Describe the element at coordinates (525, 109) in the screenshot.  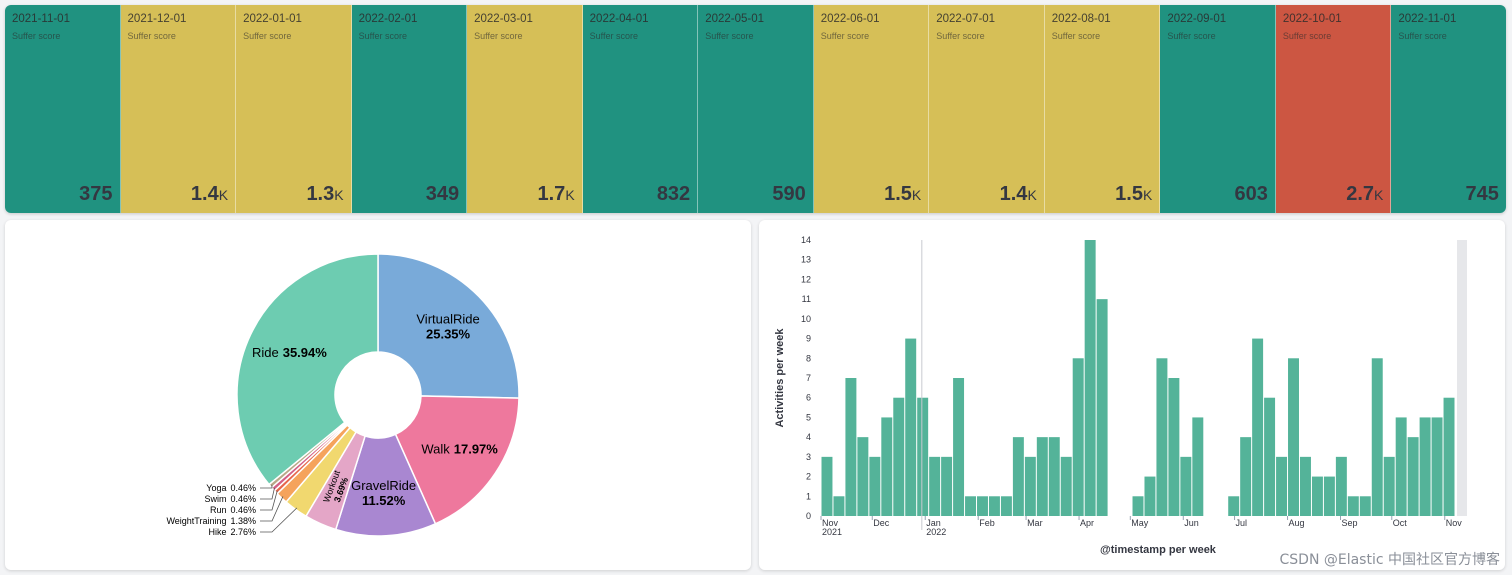
I see `metric-tile: 2022-03-01 Suffer score 1.7K` at that location.